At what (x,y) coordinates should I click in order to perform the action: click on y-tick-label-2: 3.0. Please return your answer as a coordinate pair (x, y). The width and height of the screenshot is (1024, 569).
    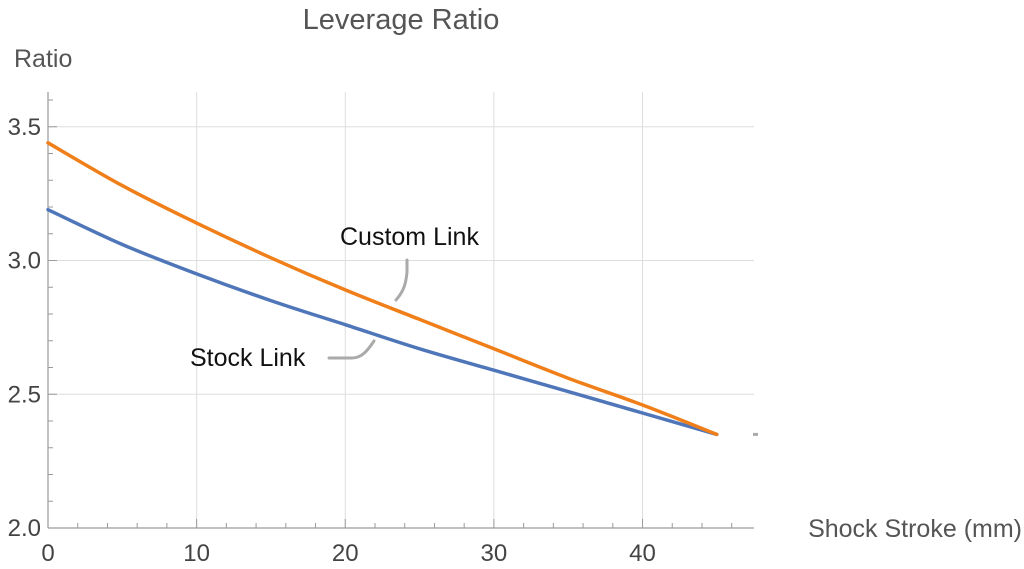
    Looking at the image, I should click on (24, 261).